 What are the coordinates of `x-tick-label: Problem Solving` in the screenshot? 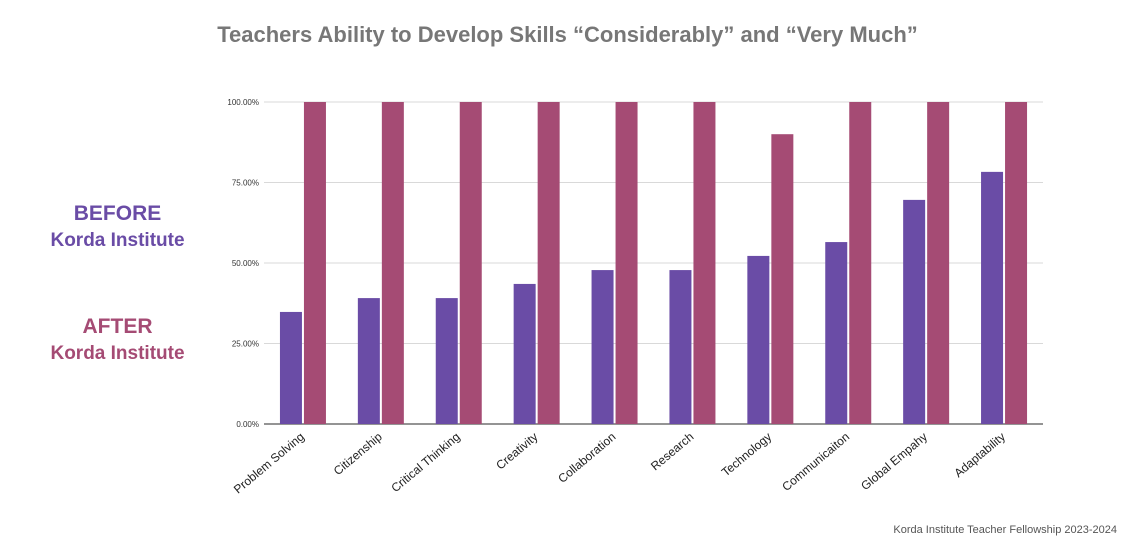 It's located at (269, 463).